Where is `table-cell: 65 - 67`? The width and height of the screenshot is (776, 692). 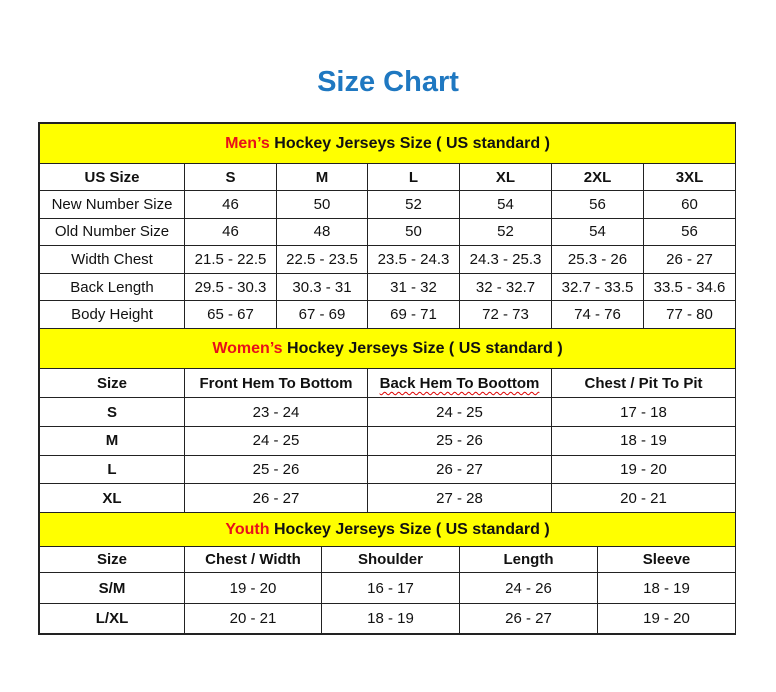 table-cell: 65 - 67 is located at coordinates (230, 314).